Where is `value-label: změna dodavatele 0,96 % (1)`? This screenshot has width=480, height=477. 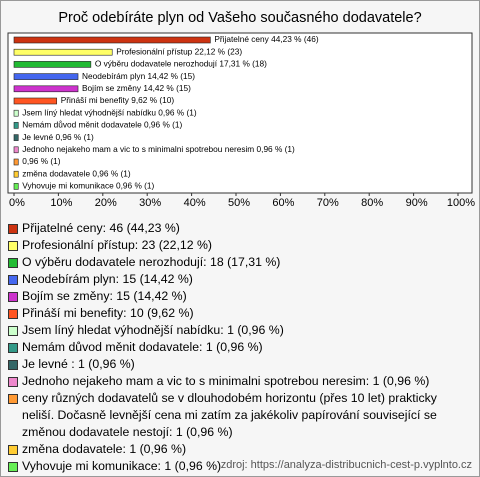 value-label: změna dodavatele 0,96 % (1) is located at coordinates (76, 173).